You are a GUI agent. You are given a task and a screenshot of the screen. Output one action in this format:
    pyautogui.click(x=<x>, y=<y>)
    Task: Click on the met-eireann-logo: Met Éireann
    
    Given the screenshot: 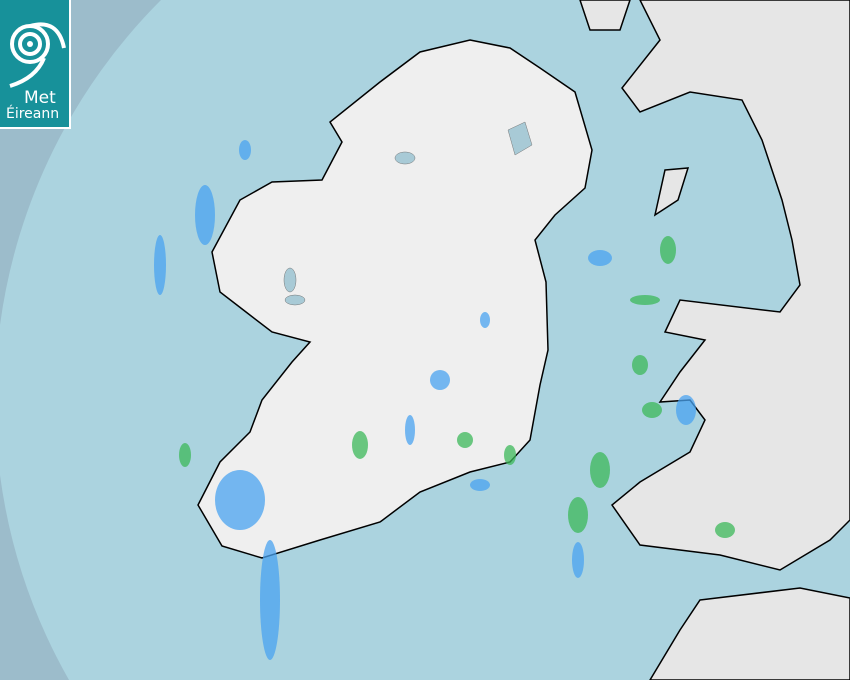 What is the action you would take?
    pyautogui.click(x=35, y=64)
    